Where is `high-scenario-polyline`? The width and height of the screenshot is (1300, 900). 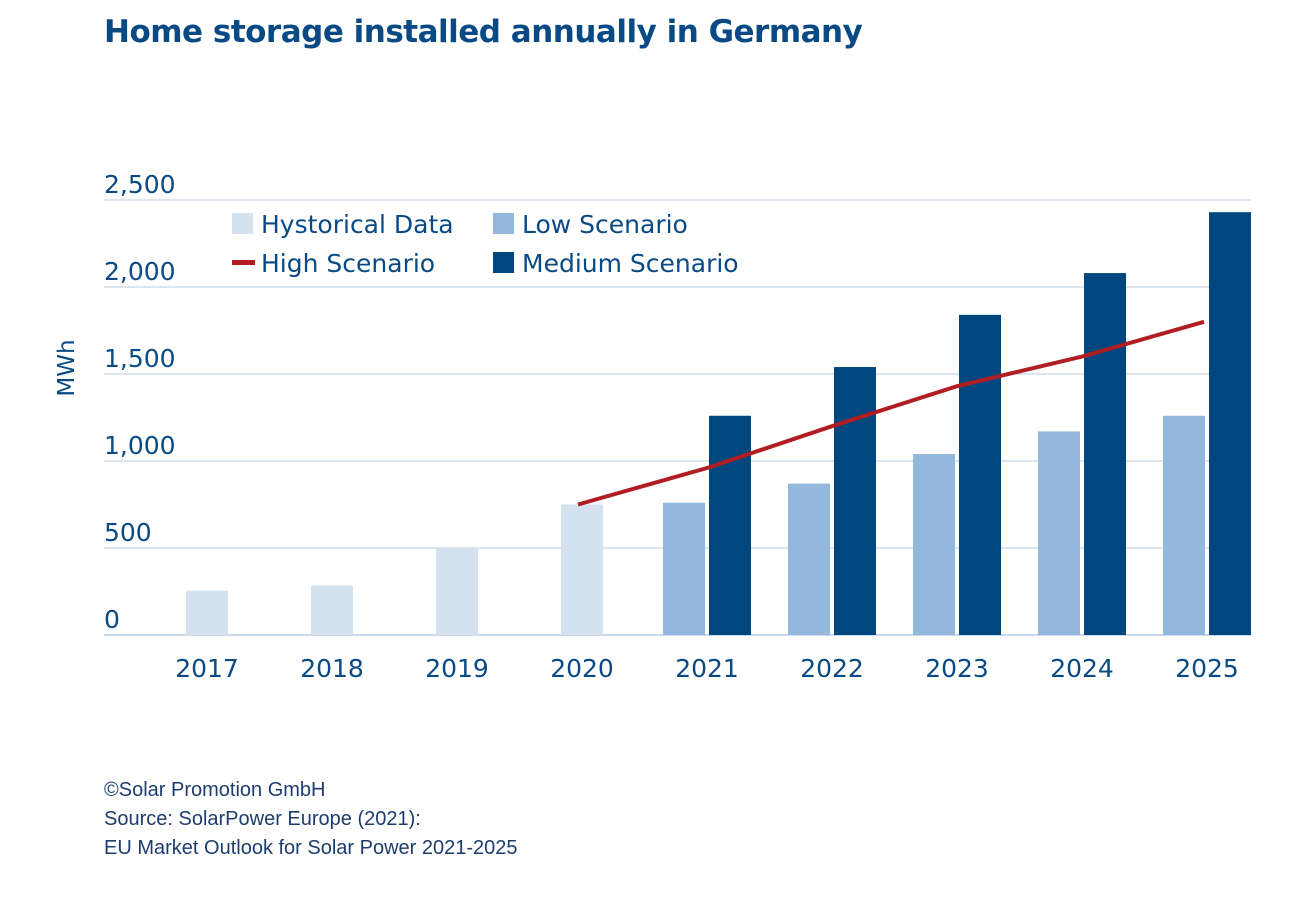
high-scenario-polyline is located at coordinates (891, 413).